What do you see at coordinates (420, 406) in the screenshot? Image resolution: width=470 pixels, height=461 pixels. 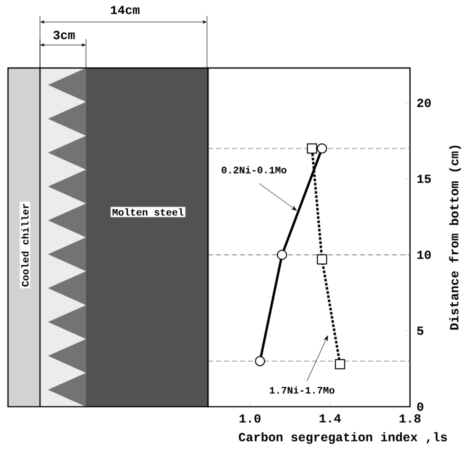 I see `y-tick-label: 0` at bounding box center [420, 406].